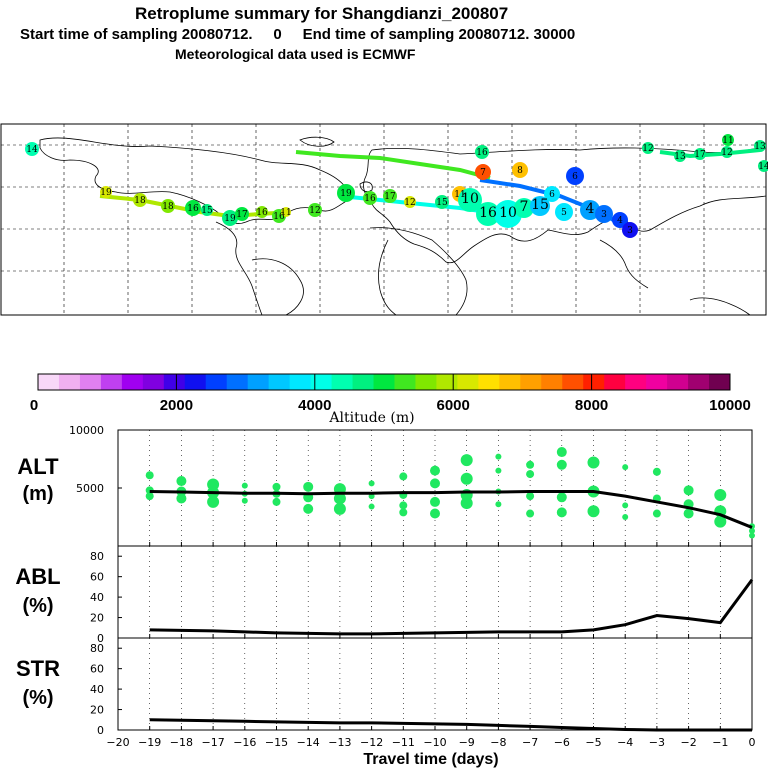 The width and height of the screenshot is (768, 768). What do you see at coordinates (430, 759) in the screenshot?
I see `x-axis-label: Travel time (days)` at bounding box center [430, 759].